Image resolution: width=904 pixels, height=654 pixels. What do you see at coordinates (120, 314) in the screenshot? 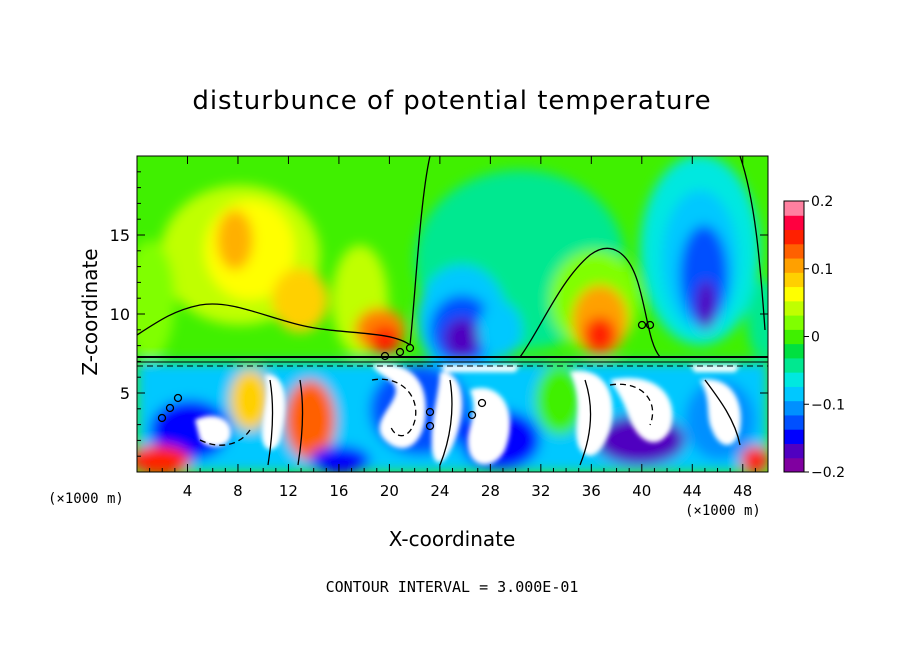
I see `y-tick-label: 10` at bounding box center [120, 314].